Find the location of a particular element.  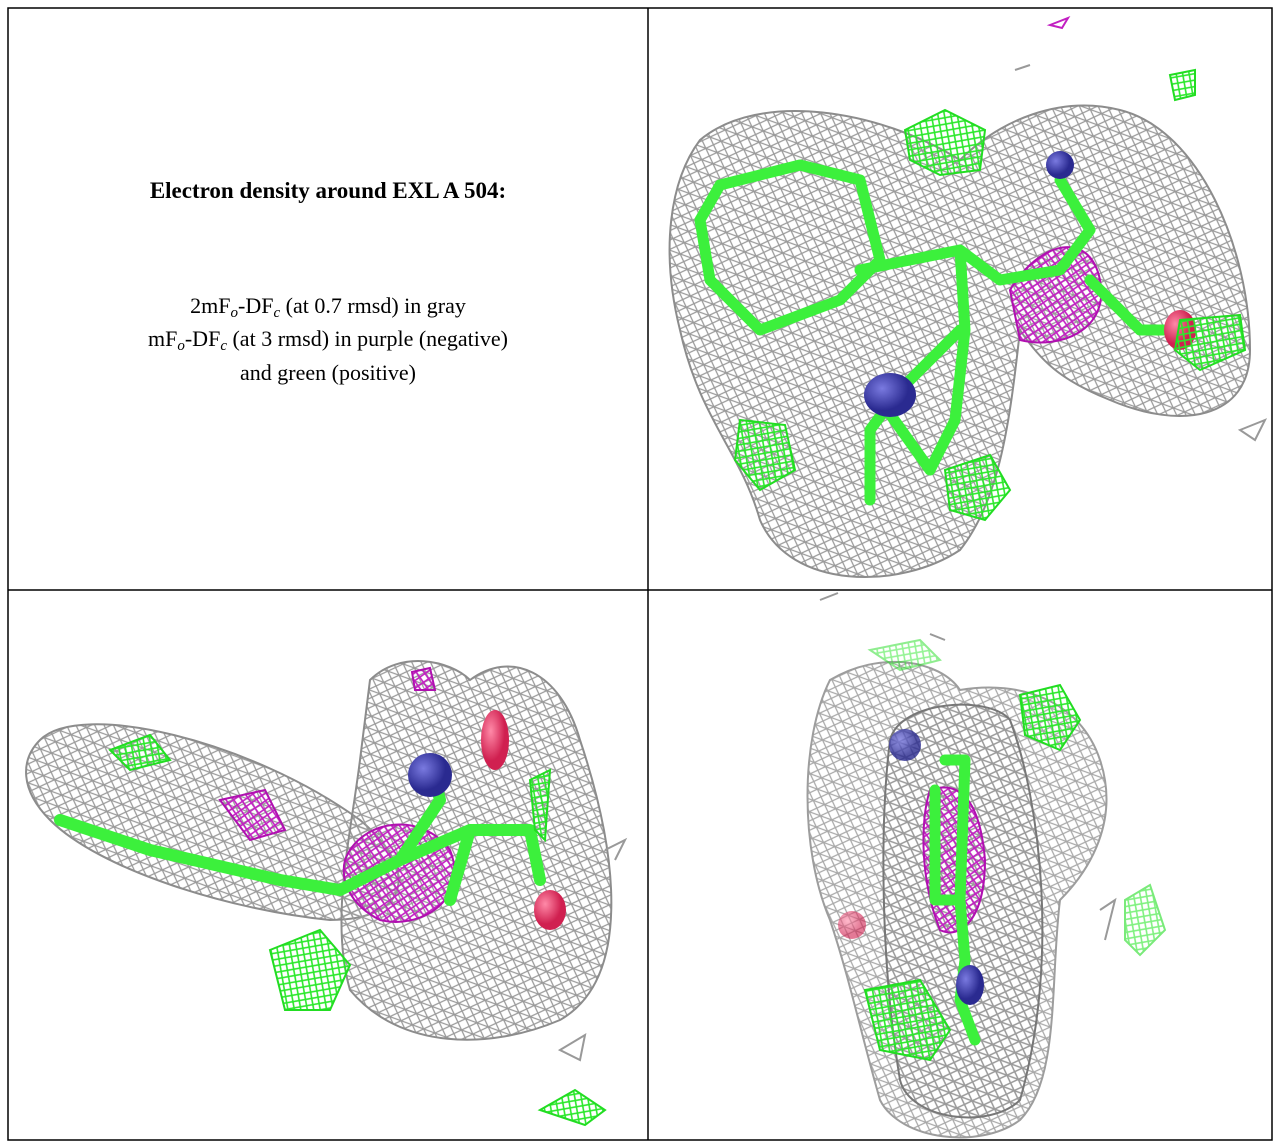

caption-line: mFo-DFc (at 3 rmsd) in purple (negative) is located at coordinates (328, 340).